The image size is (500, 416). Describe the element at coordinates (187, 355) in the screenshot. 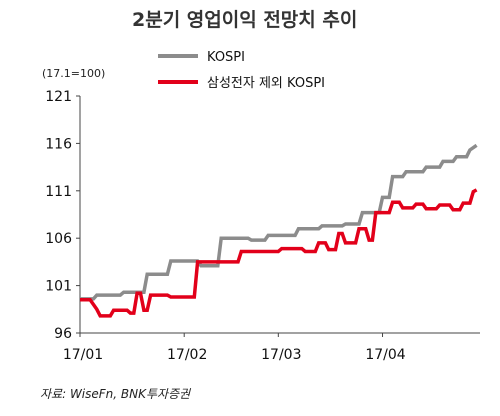

I see `x-tick-label: 17/02` at that location.